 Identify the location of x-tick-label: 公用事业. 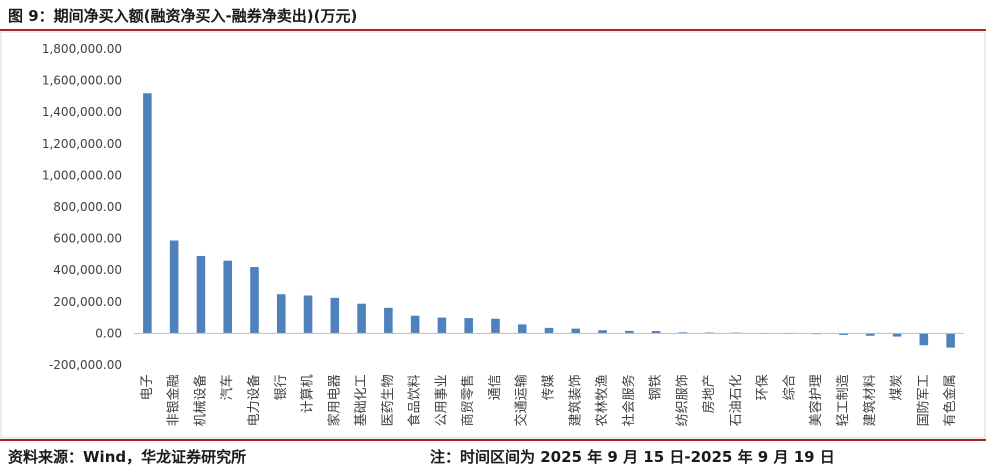
(441, 400).